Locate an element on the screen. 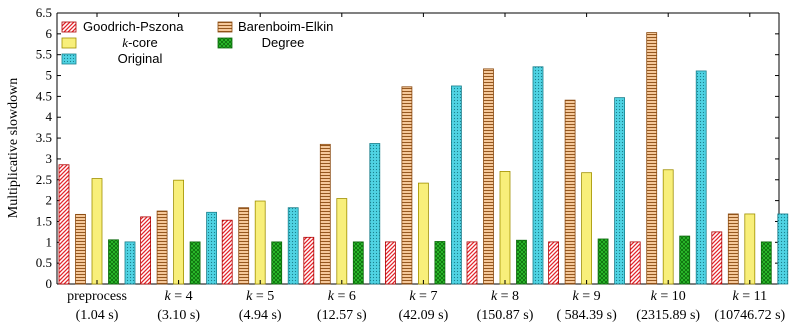  x-tick-sublabel: ( 584.39 s) is located at coordinates (586, 315).